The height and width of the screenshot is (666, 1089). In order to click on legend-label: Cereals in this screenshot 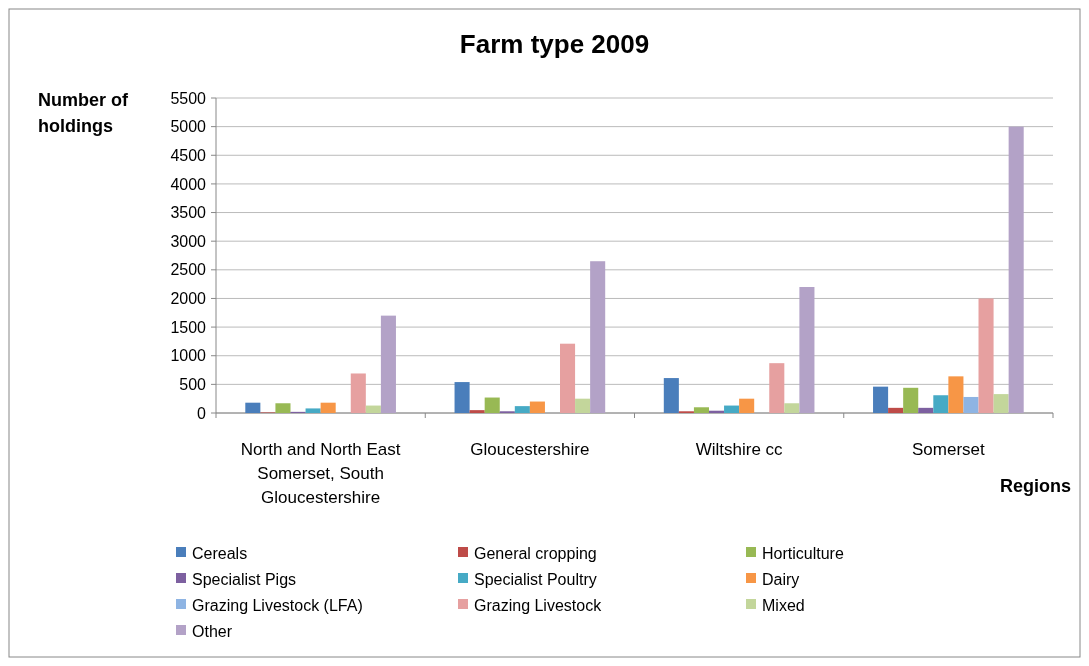, I will do `click(220, 553)`.